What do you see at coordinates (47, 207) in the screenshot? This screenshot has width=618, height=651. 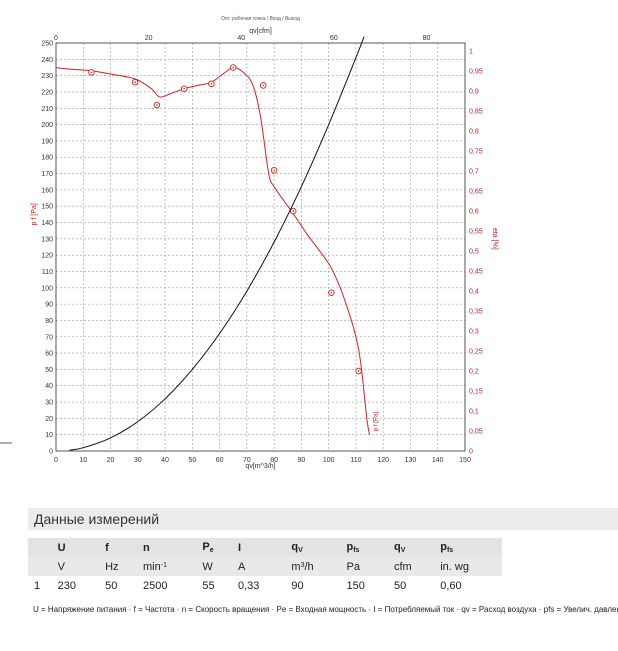 I see `y-tick-label: 150` at bounding box center [47, 207].